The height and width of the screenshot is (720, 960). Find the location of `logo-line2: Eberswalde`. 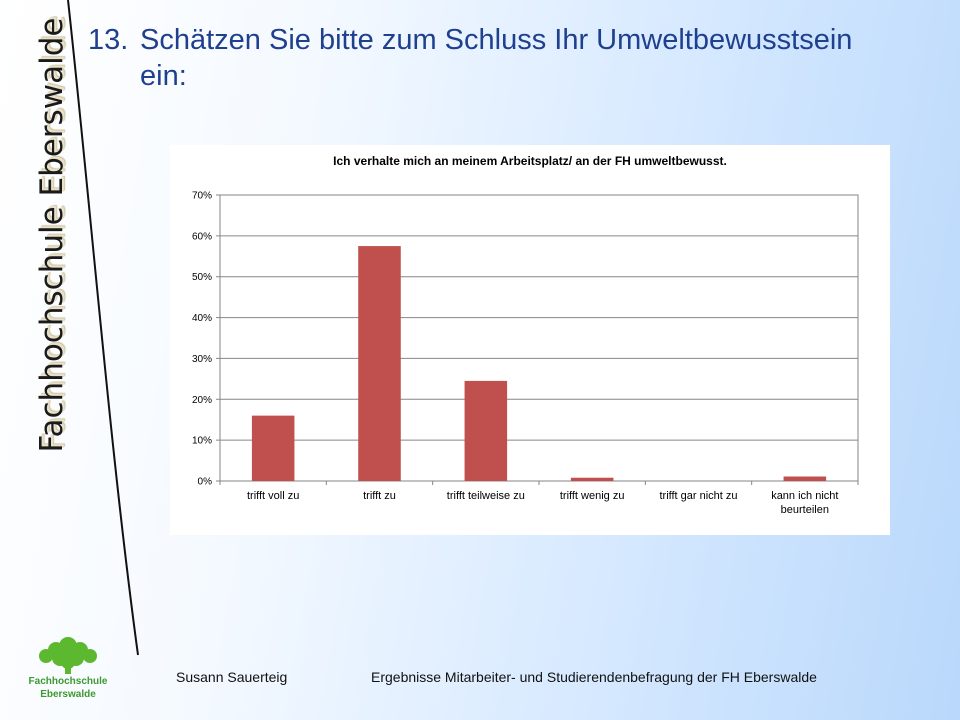

logo-line2: Eberswalde is located at coordinates (68, 694).